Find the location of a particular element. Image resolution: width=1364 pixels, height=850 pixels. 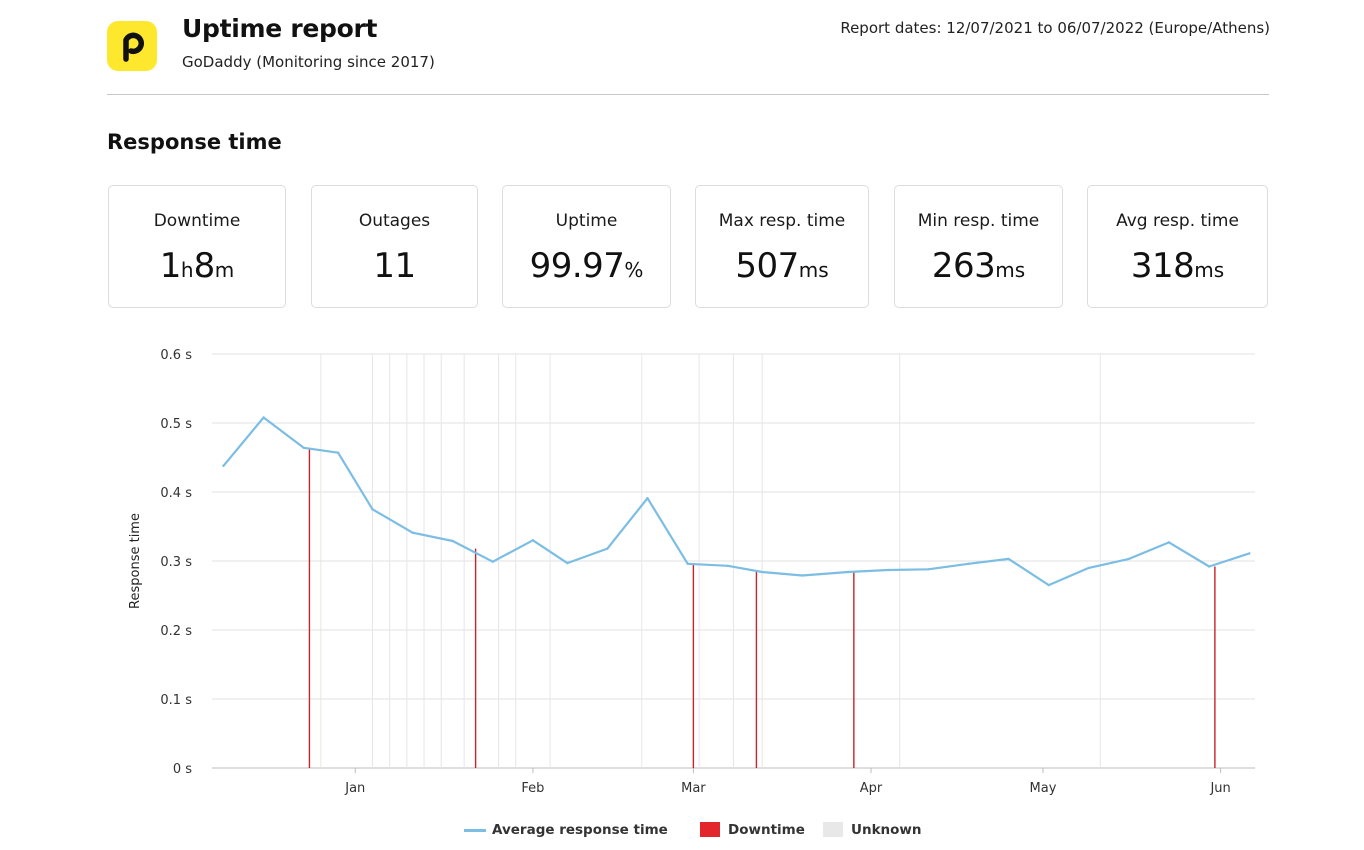

stat-label: Downtime is located at coordinates (197, 221).